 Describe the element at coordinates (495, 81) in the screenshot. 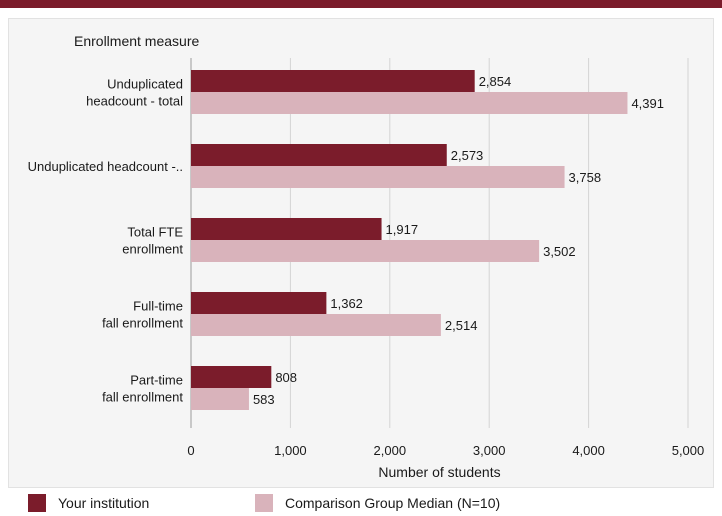

I see `bar-value-label: 2,854` at that location.